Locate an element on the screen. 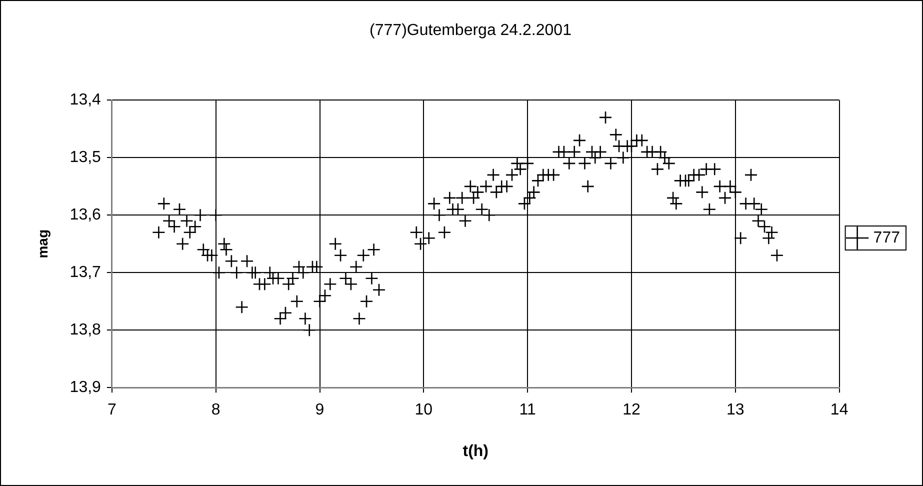 Image resolution: width=923 pixels, height=486 pixels. y-tick-label: 13,6 is located at coordinates (86, 215).